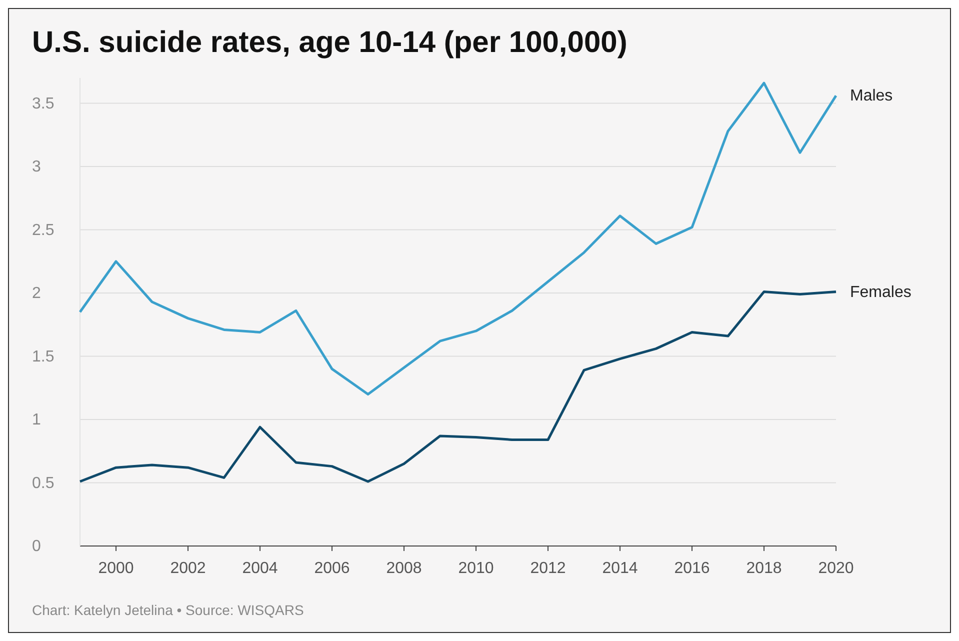 The image size is (959, 641). What do you see at coordinates (43, 357) in the screenshot?
I see `y-tick-label: 1.5` at bounding box center [43, 357].